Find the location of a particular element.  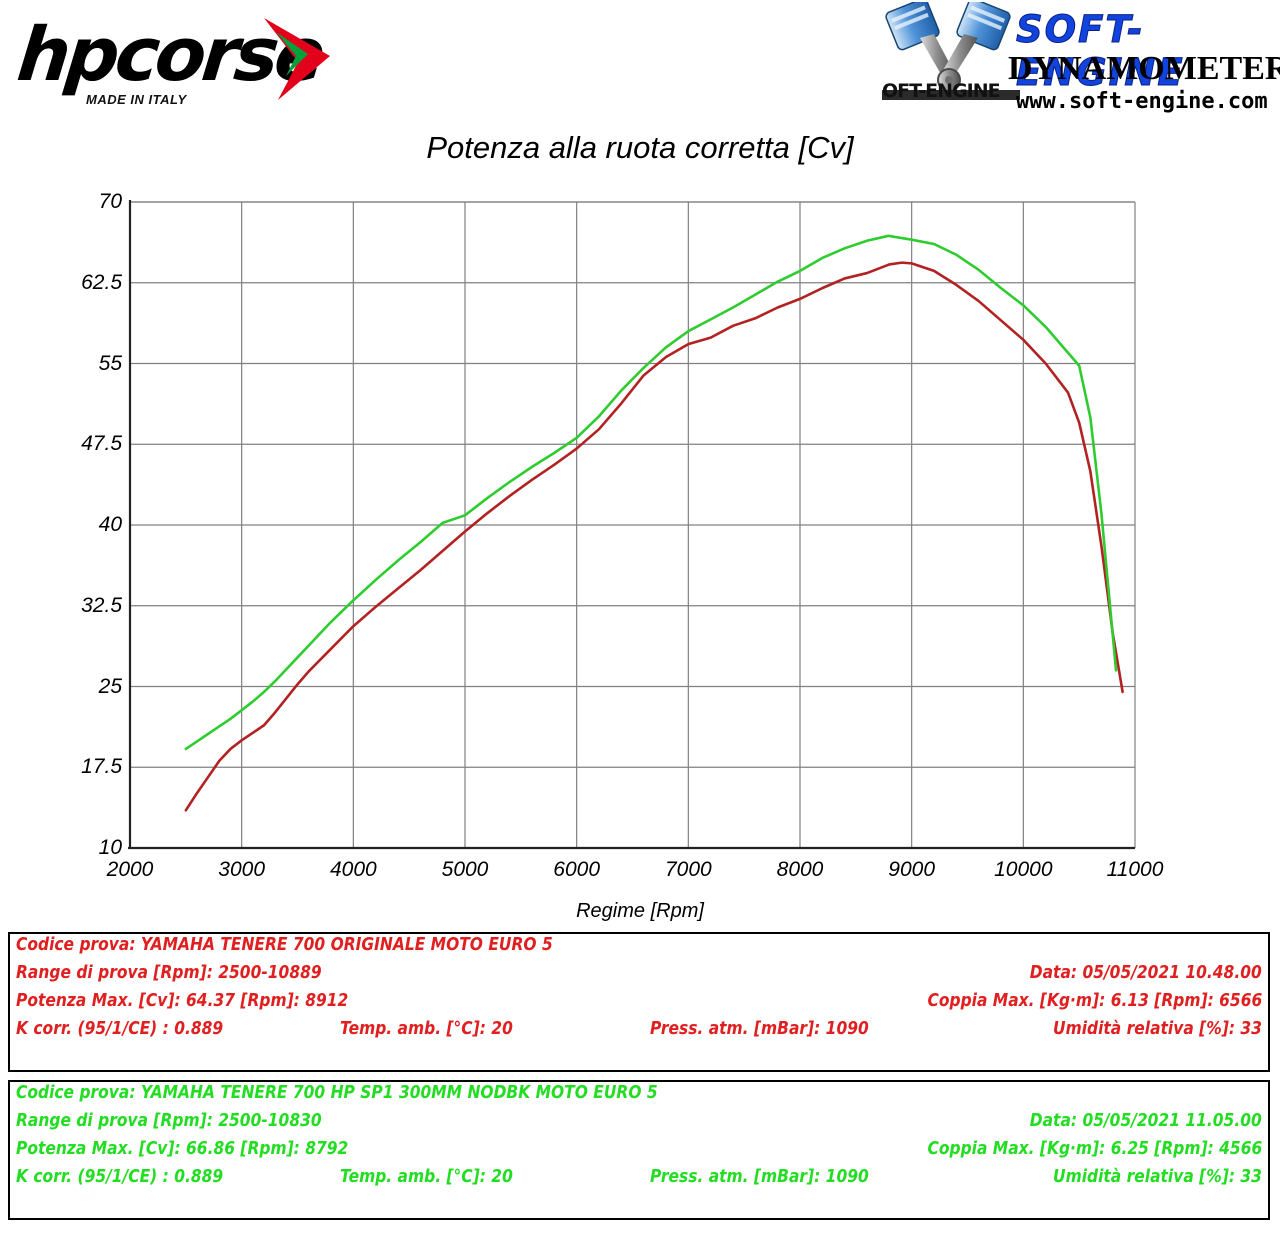

press-red: Press. atm. [mBar]: 1090 is located at coordinates (759, 1028).